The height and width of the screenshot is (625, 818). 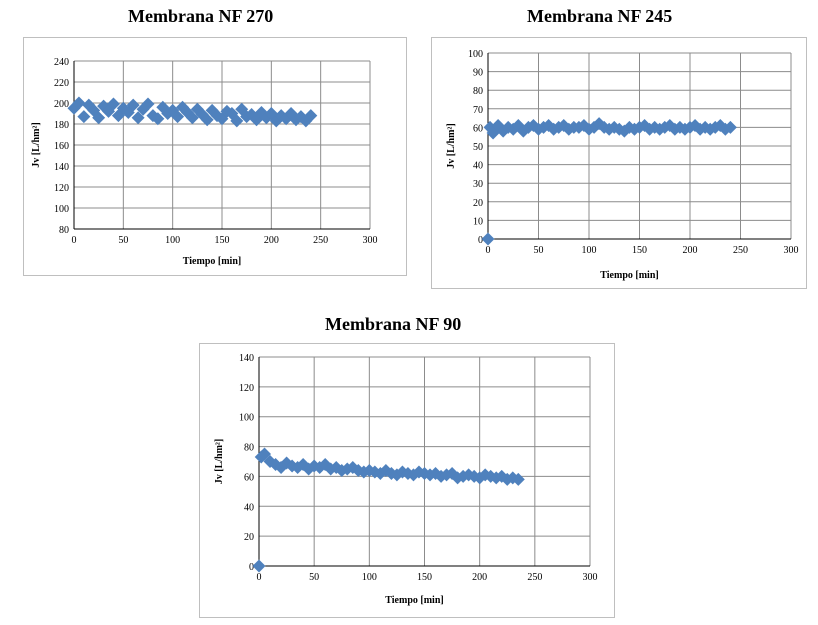 I want to click on y-tick-label: 140, so click(x=246, y=358).